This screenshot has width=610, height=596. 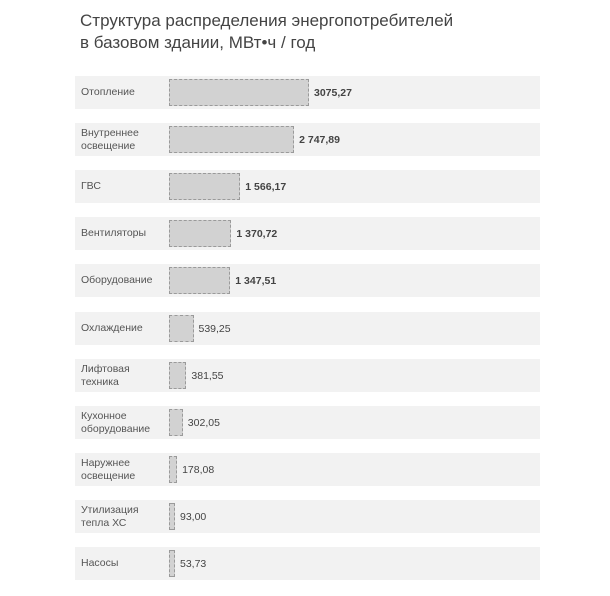 What do you see at coordinates (307, 328) in the screenshot?
I see `bar-row: Охлаждение 539,25` at bounding box center [307, 328].